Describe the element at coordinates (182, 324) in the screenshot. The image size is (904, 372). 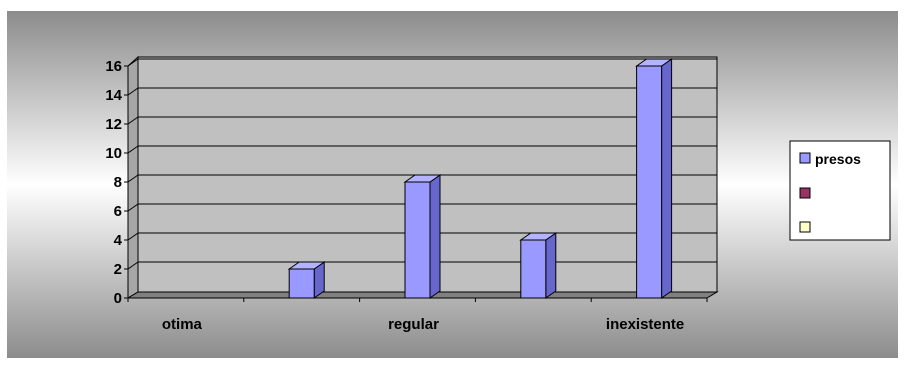
I see `x-tick-label-otima: otima` at that location.